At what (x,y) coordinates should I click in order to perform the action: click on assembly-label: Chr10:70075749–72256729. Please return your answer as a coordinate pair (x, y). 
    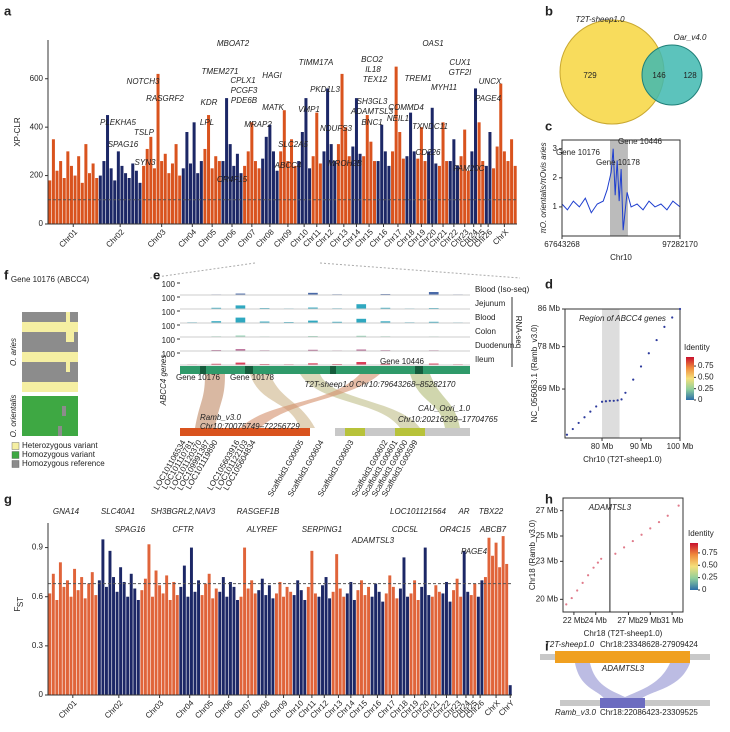
    Looking at the image, I should click on (250, 426).